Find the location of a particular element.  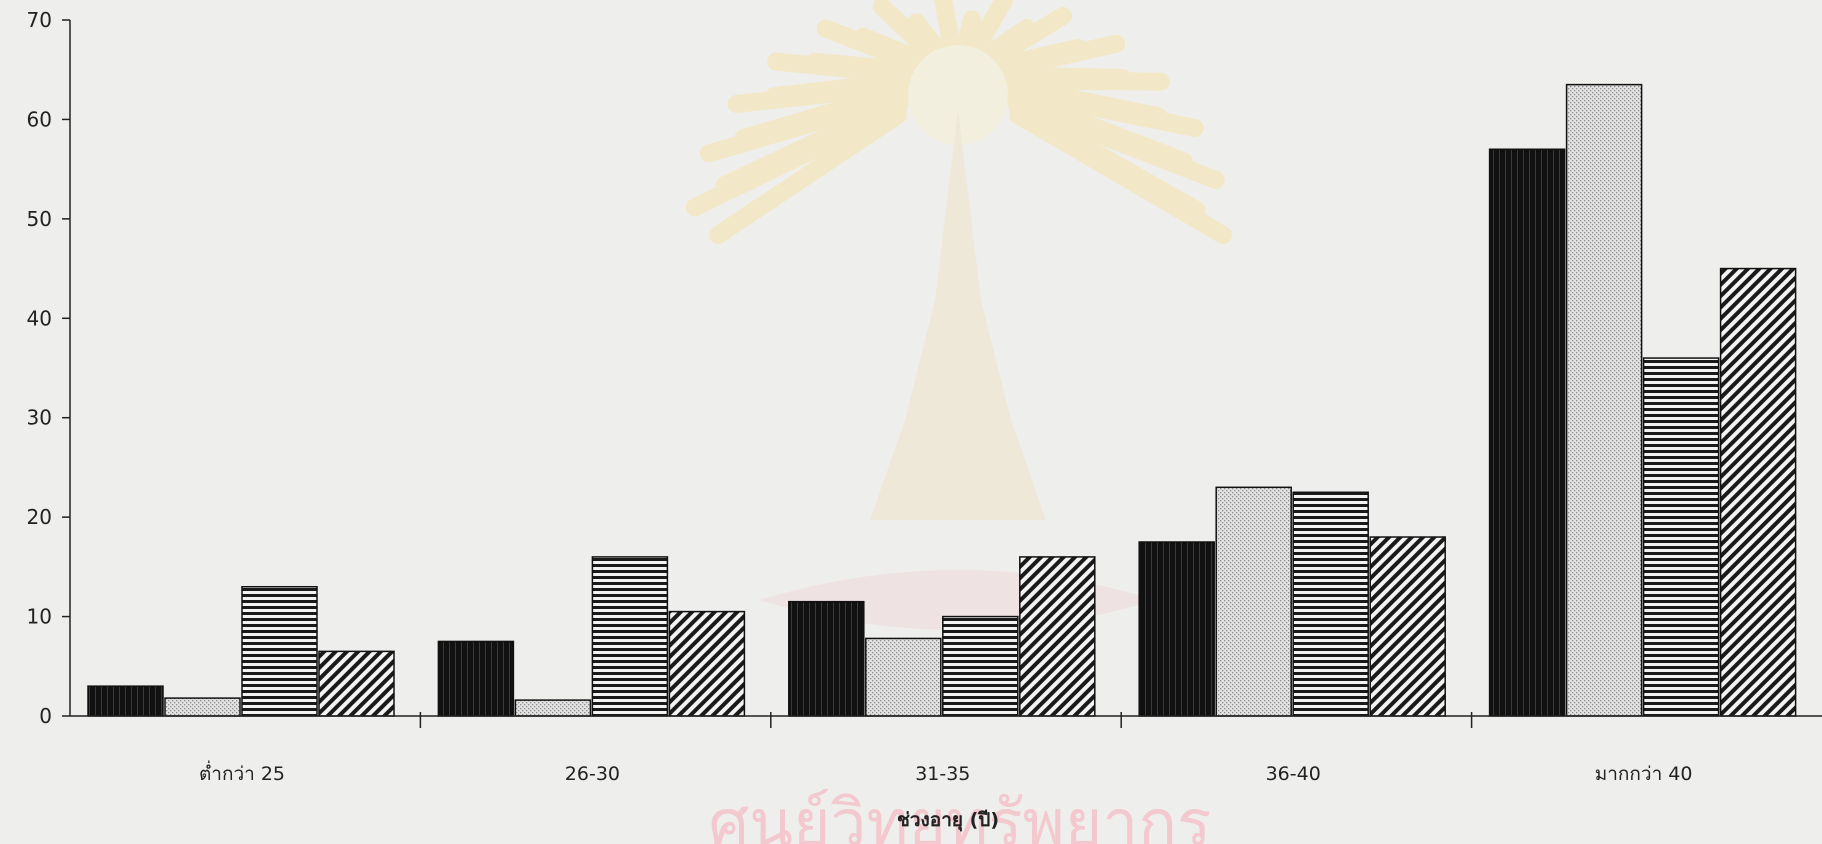

y-tick-label: 10 is located at coordinates (39, 617).